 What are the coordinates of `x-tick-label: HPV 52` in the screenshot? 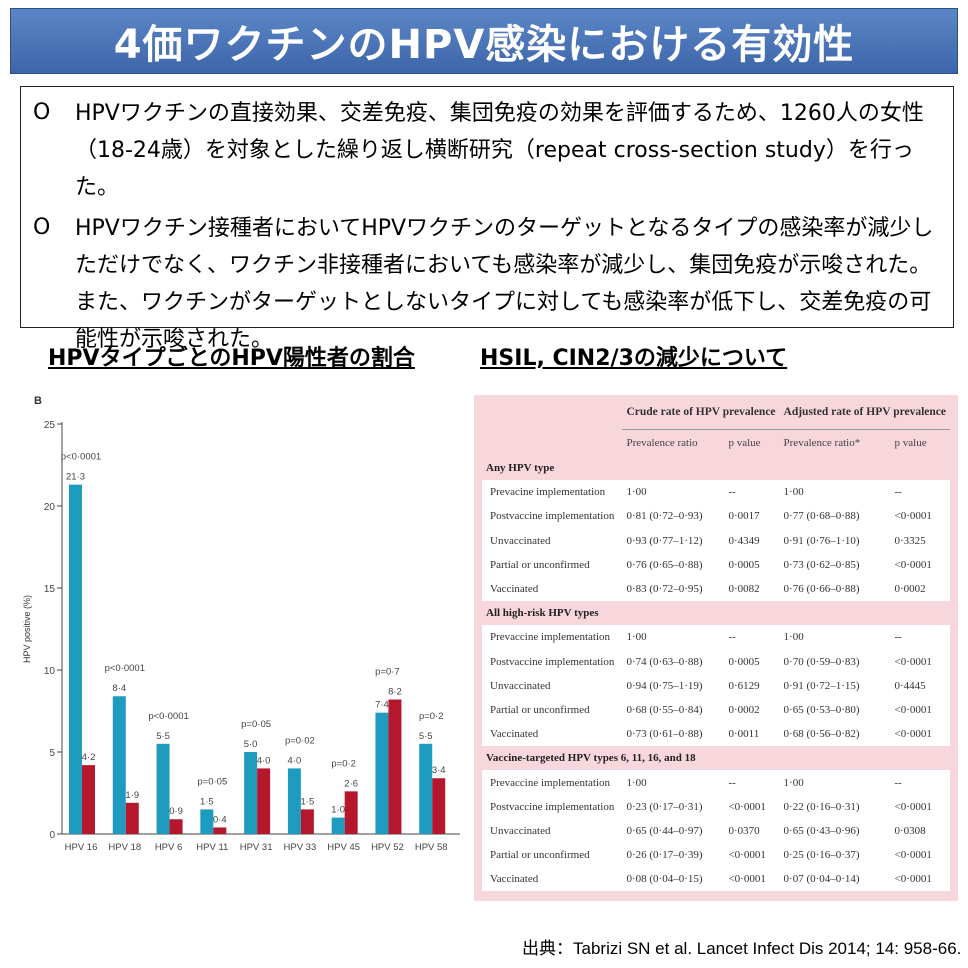 It's located at (387, 847).